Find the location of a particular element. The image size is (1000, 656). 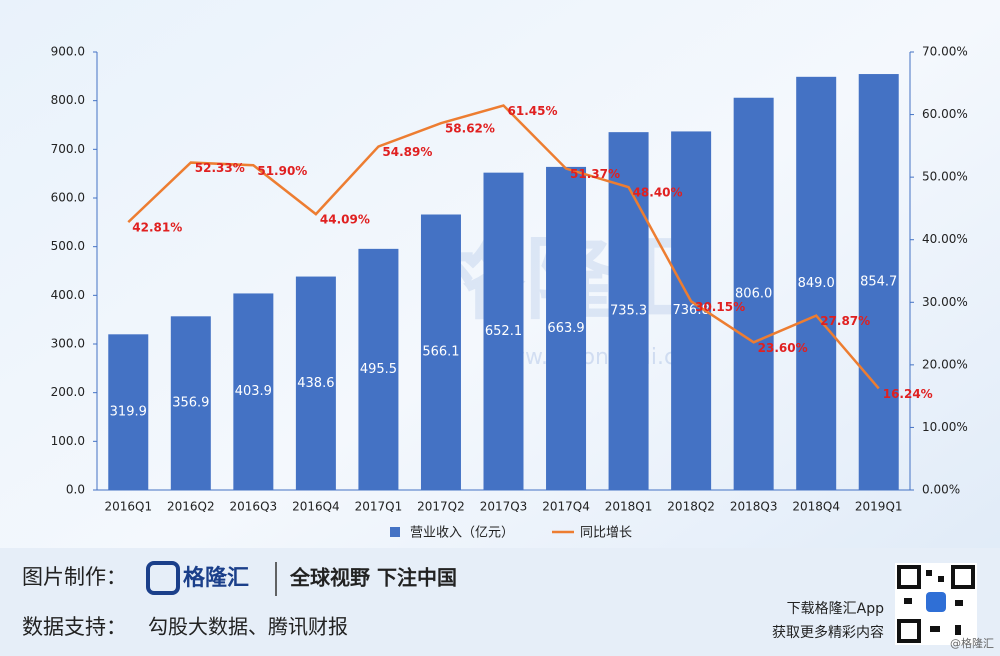

qr-code is located at coordinates (936, 604).